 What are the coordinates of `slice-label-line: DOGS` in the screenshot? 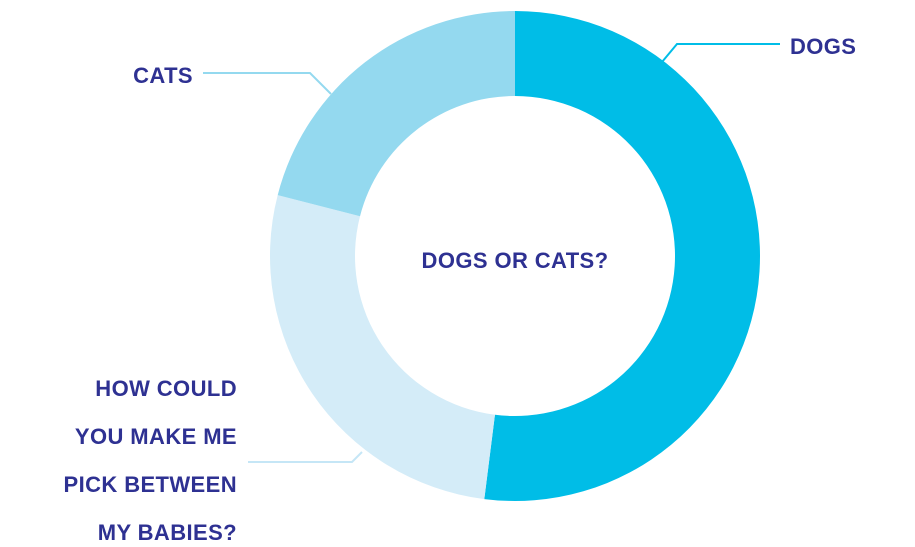 It's located at (823, 46).